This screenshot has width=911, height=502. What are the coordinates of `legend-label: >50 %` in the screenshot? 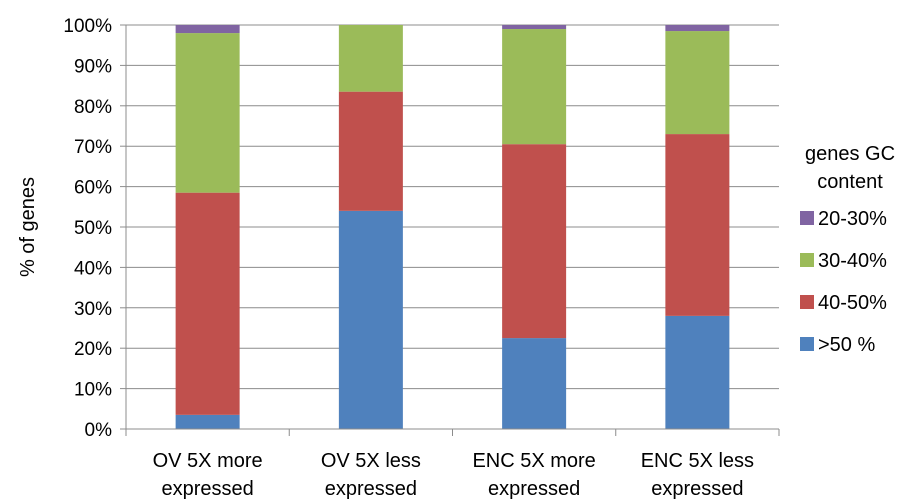 It's located at (846, 345).